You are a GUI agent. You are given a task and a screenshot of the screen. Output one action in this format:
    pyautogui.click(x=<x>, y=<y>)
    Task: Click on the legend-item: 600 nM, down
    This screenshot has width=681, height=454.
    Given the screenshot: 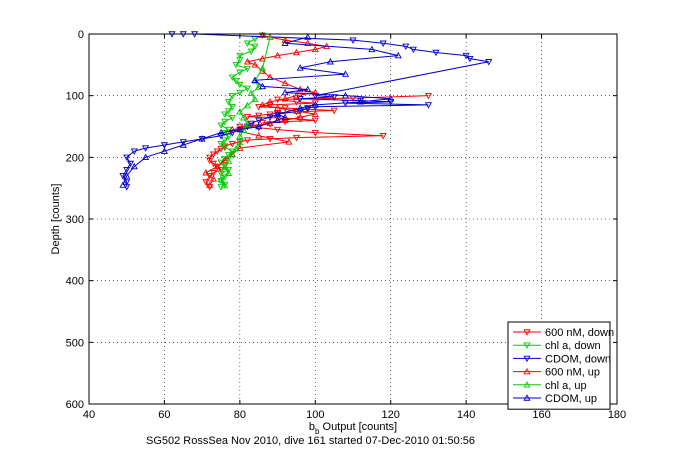 What is the action you would take?
    pyautogui.click(x=563, y=333)
    